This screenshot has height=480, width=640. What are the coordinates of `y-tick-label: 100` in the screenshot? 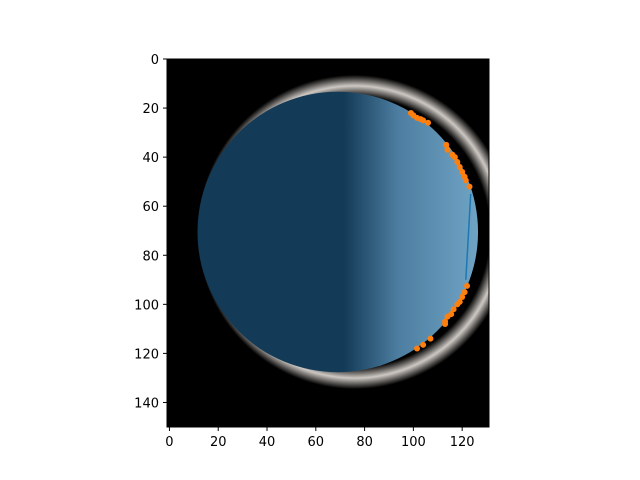 It's located at (146, 305).